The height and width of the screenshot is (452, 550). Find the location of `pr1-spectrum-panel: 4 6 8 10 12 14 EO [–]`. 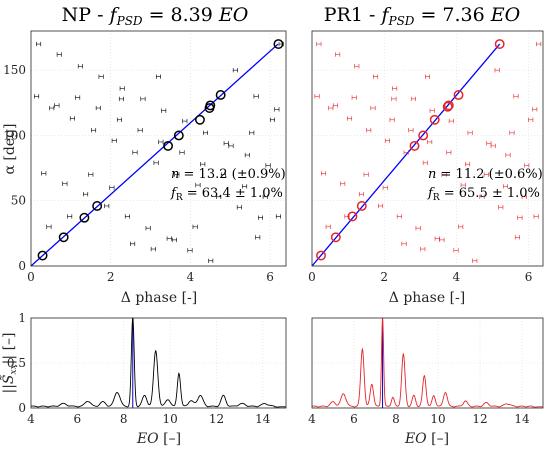

pr1-spectrum-panel: 4 6 8 10 12 14 EO [–] is located at coordinates (426, 382).